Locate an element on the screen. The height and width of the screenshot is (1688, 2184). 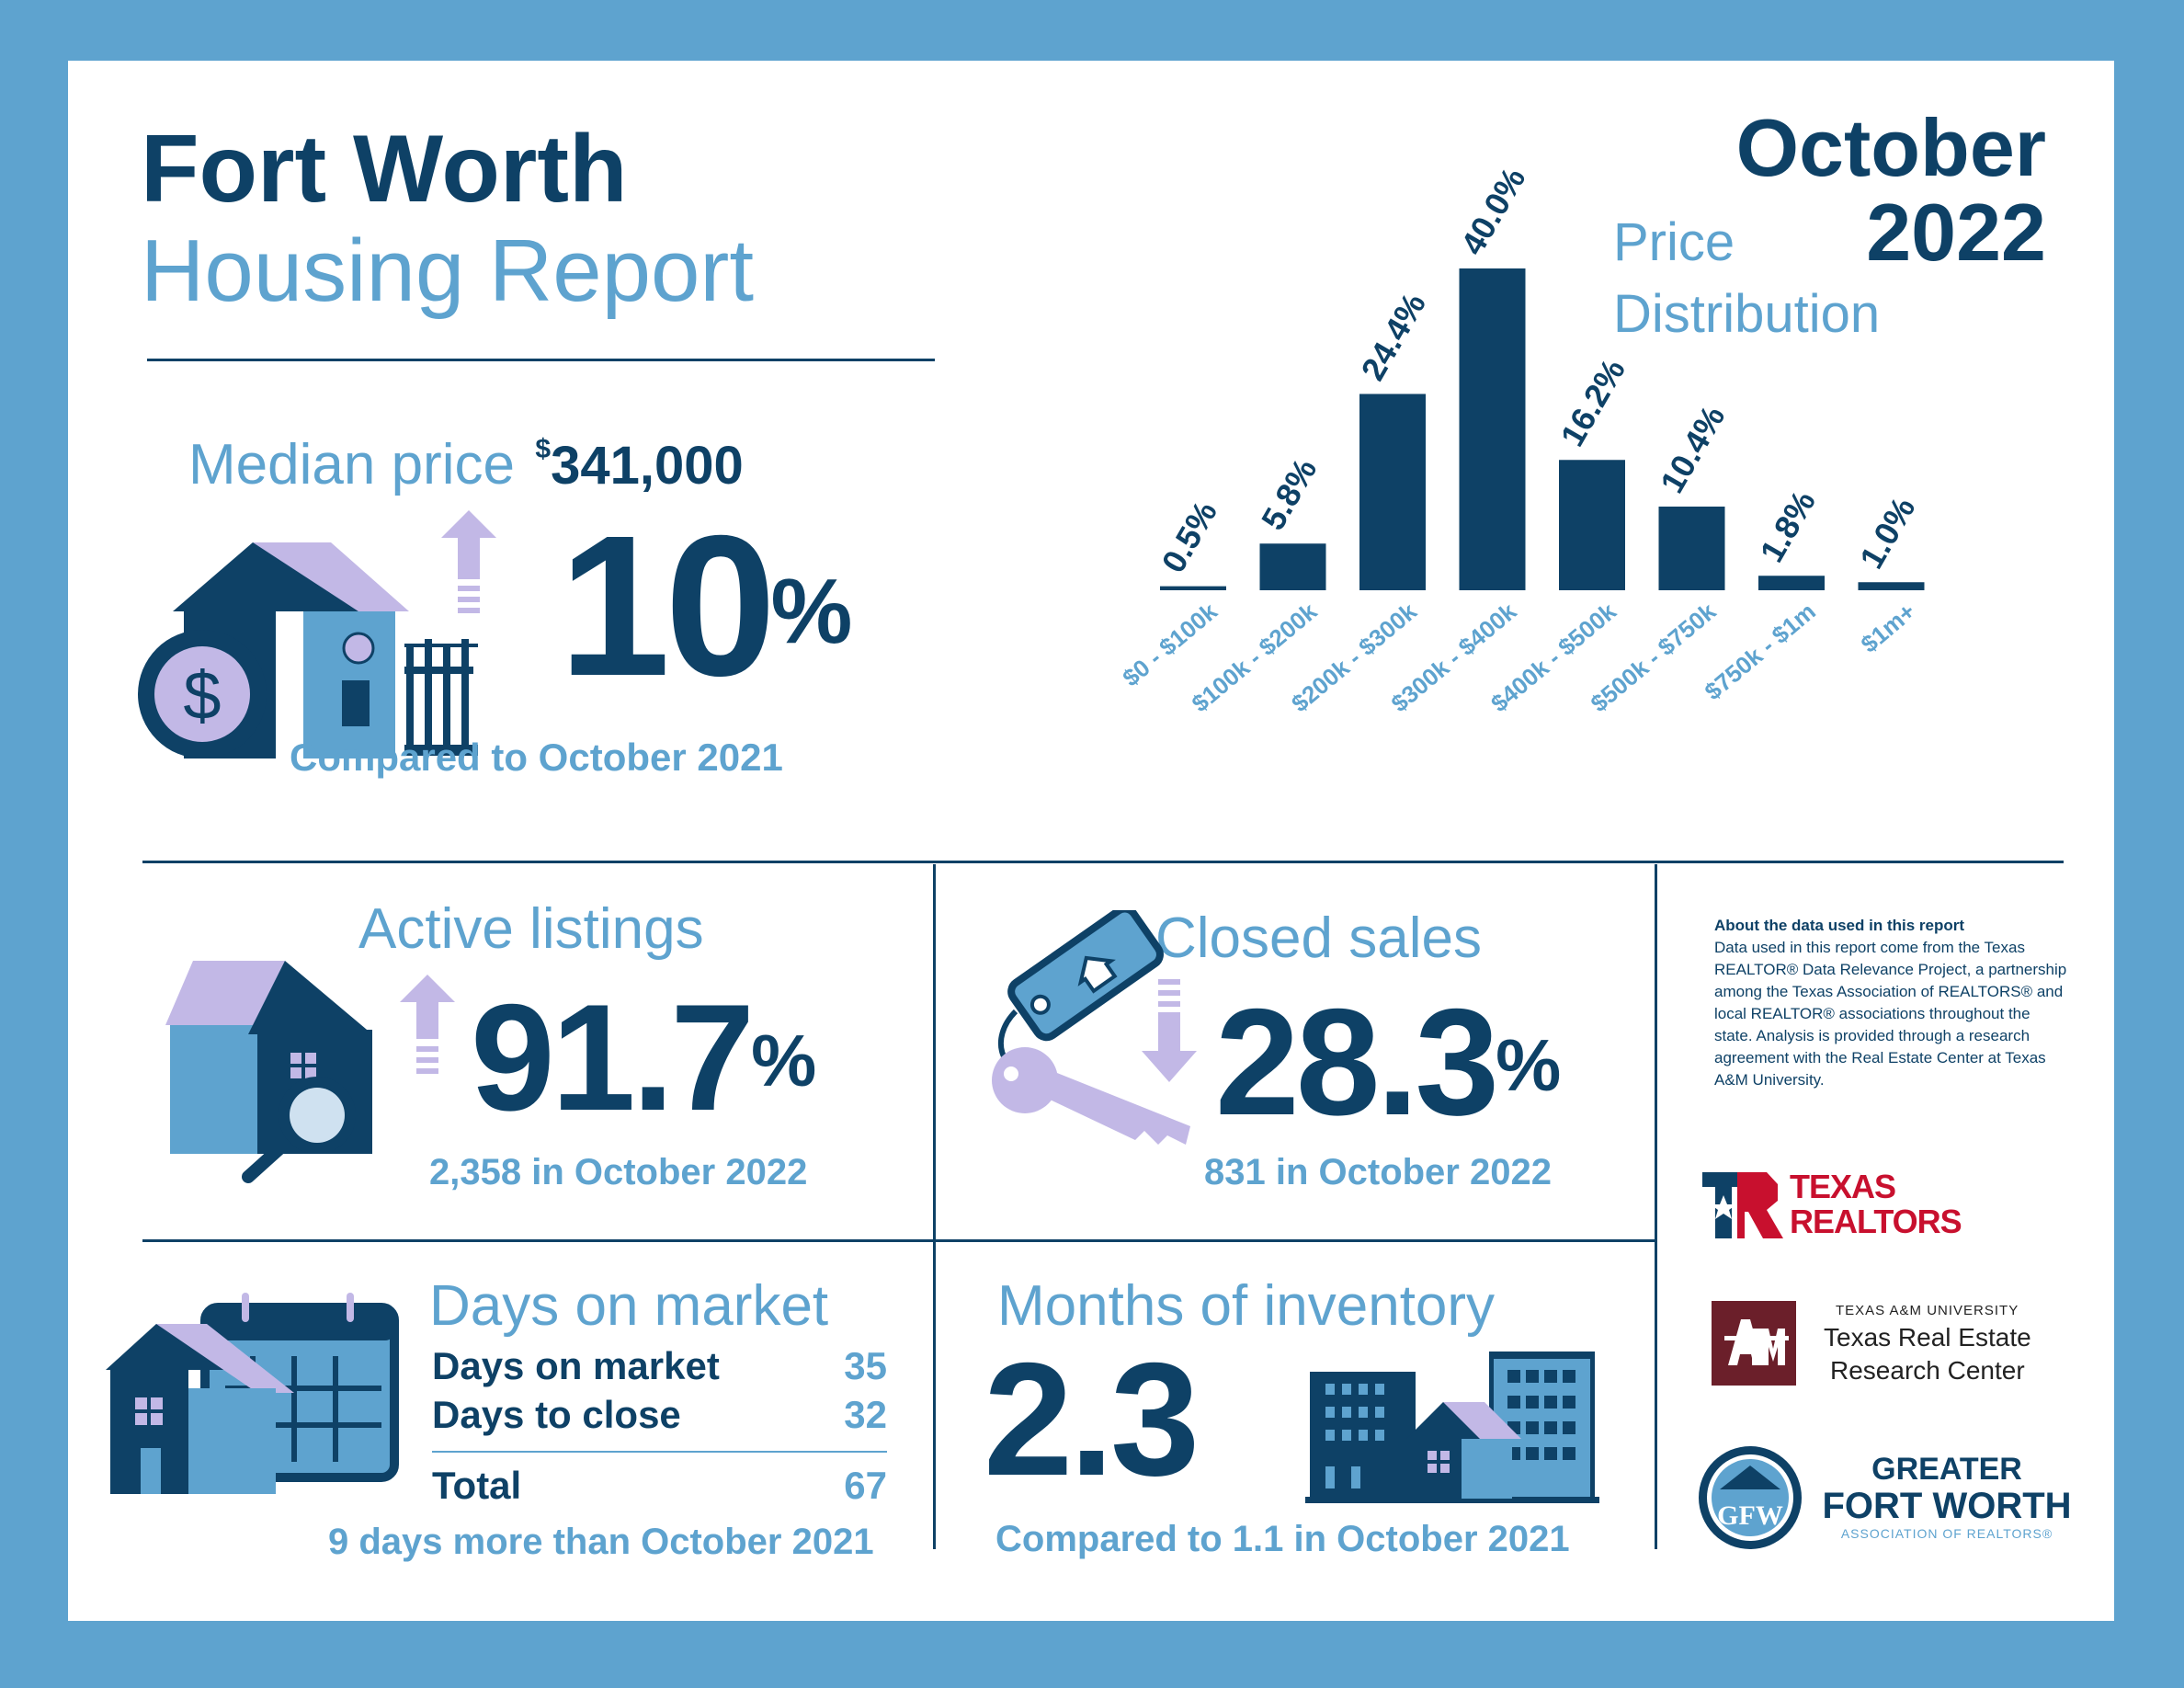
days-on-market-label: Days on market is located at coordinates (629, 1306).